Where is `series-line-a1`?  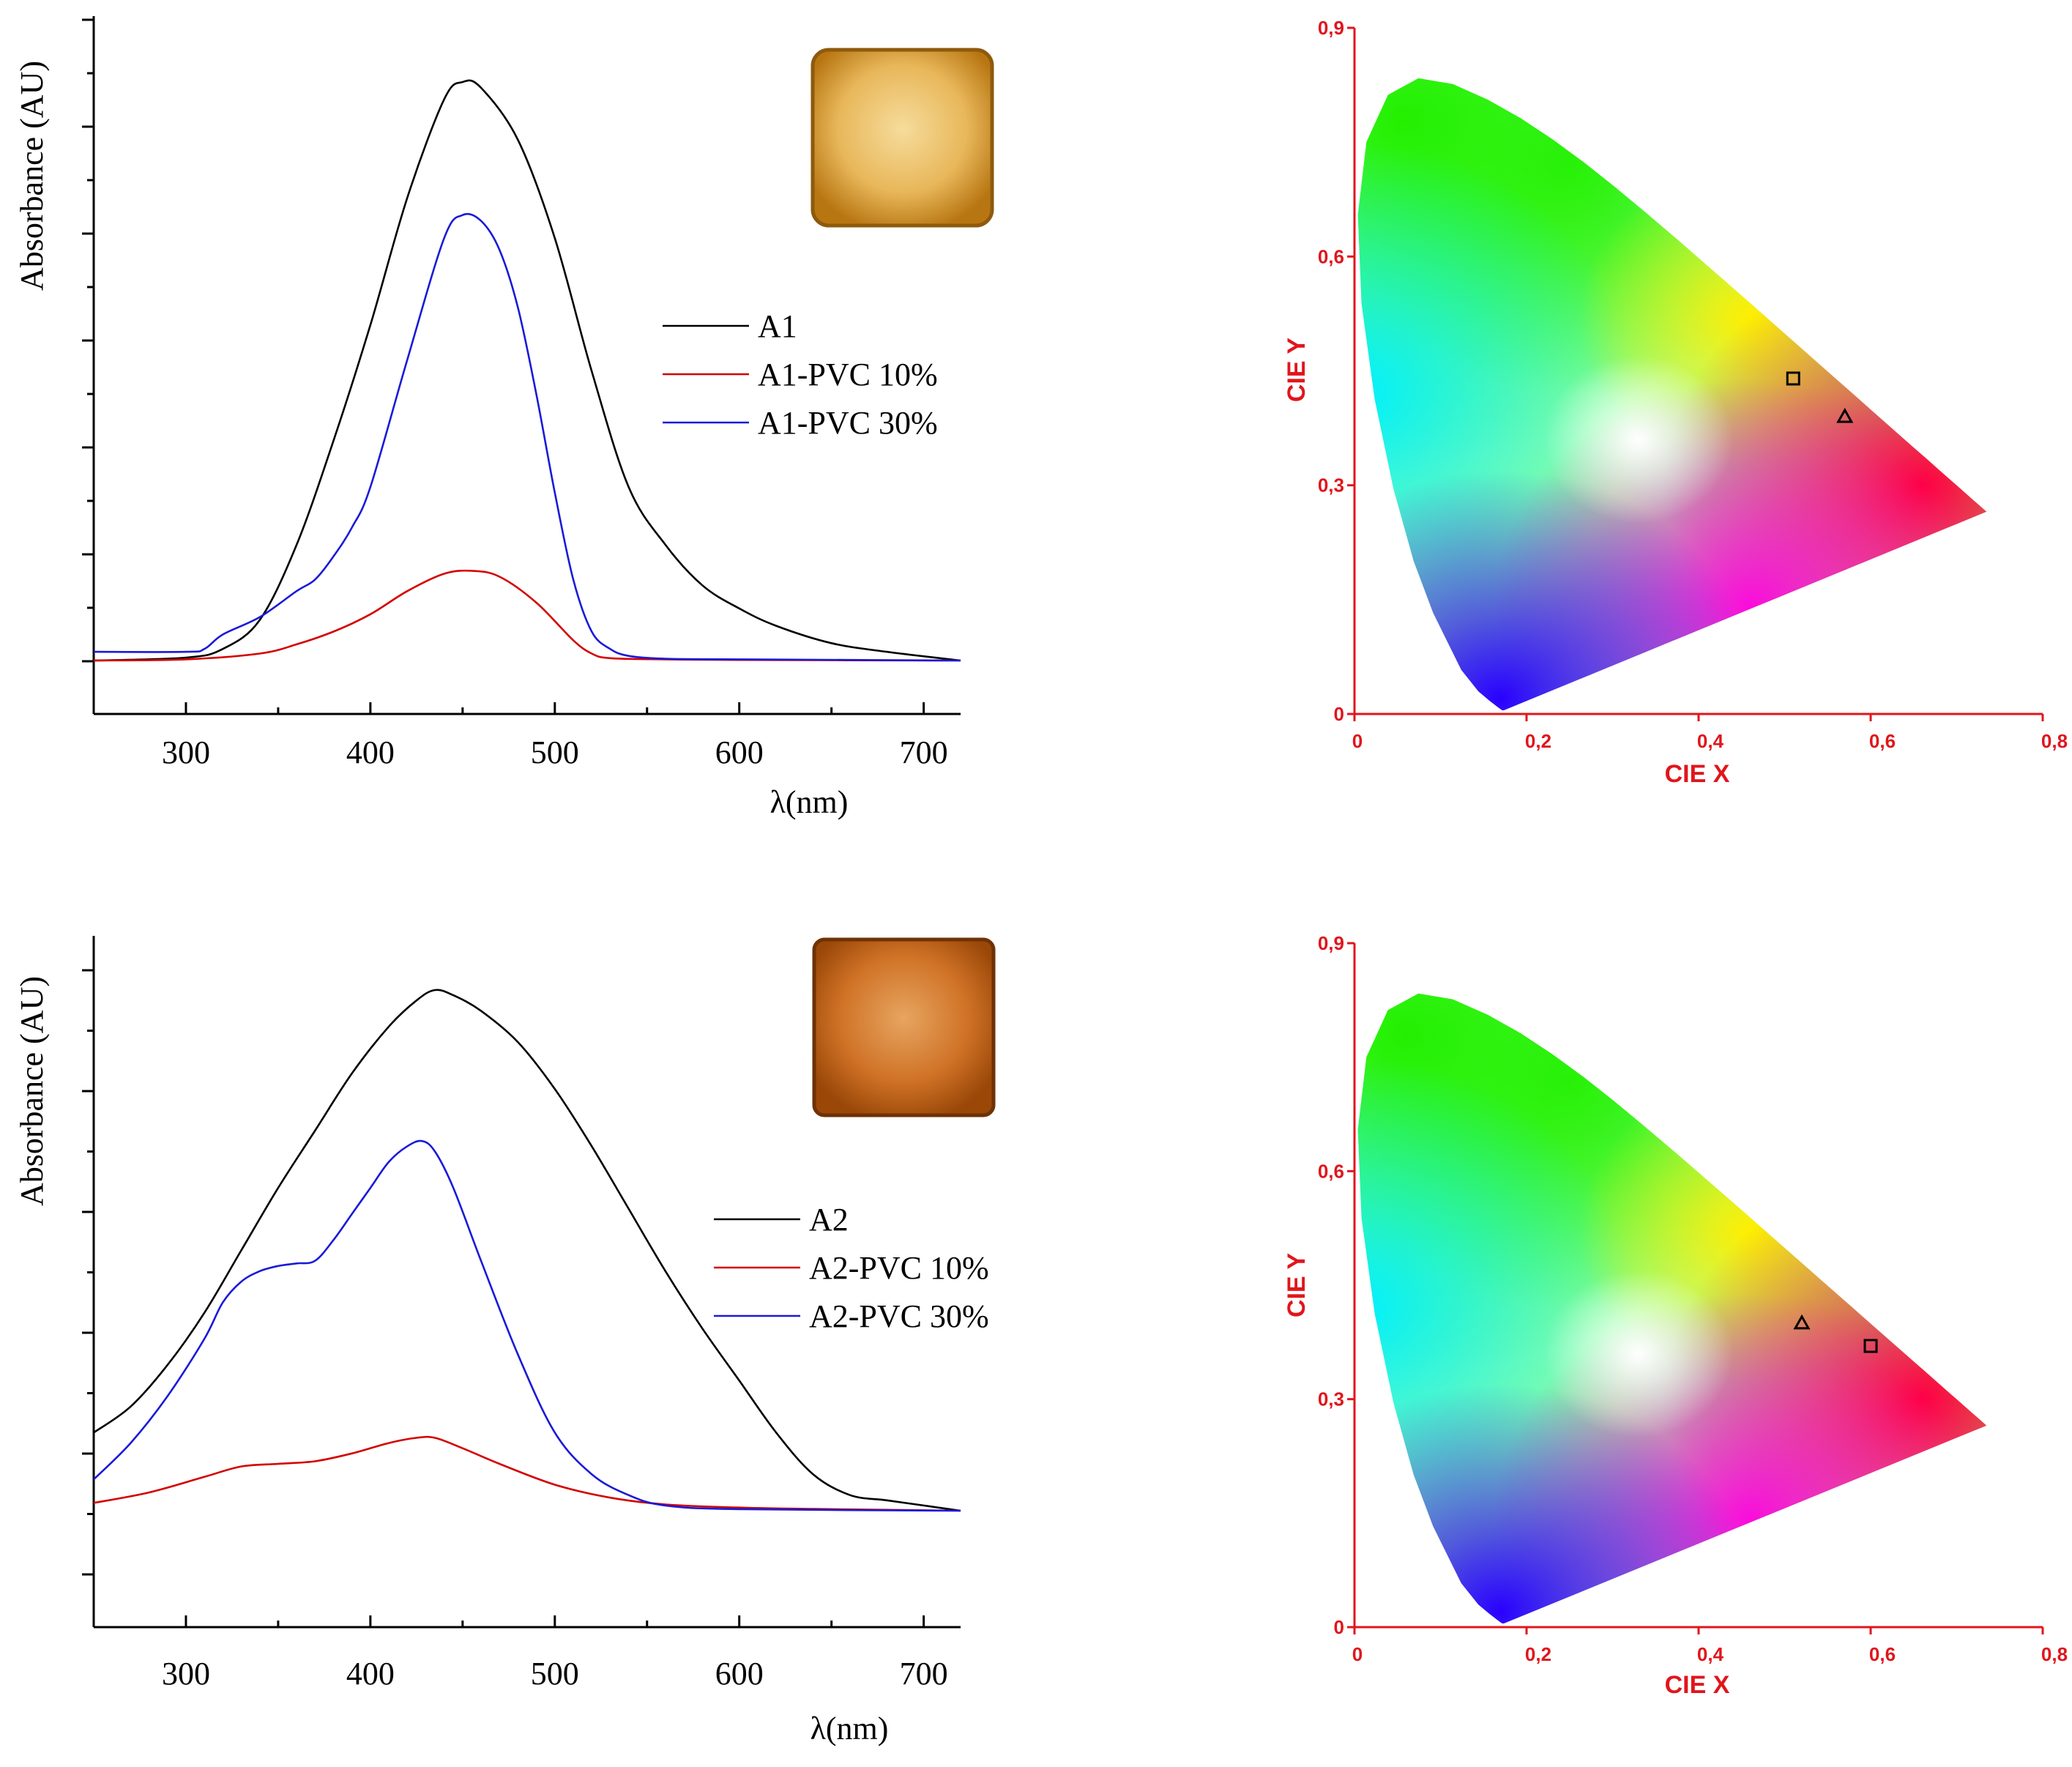
series-line-a1 is located at coordinates (527, 370).